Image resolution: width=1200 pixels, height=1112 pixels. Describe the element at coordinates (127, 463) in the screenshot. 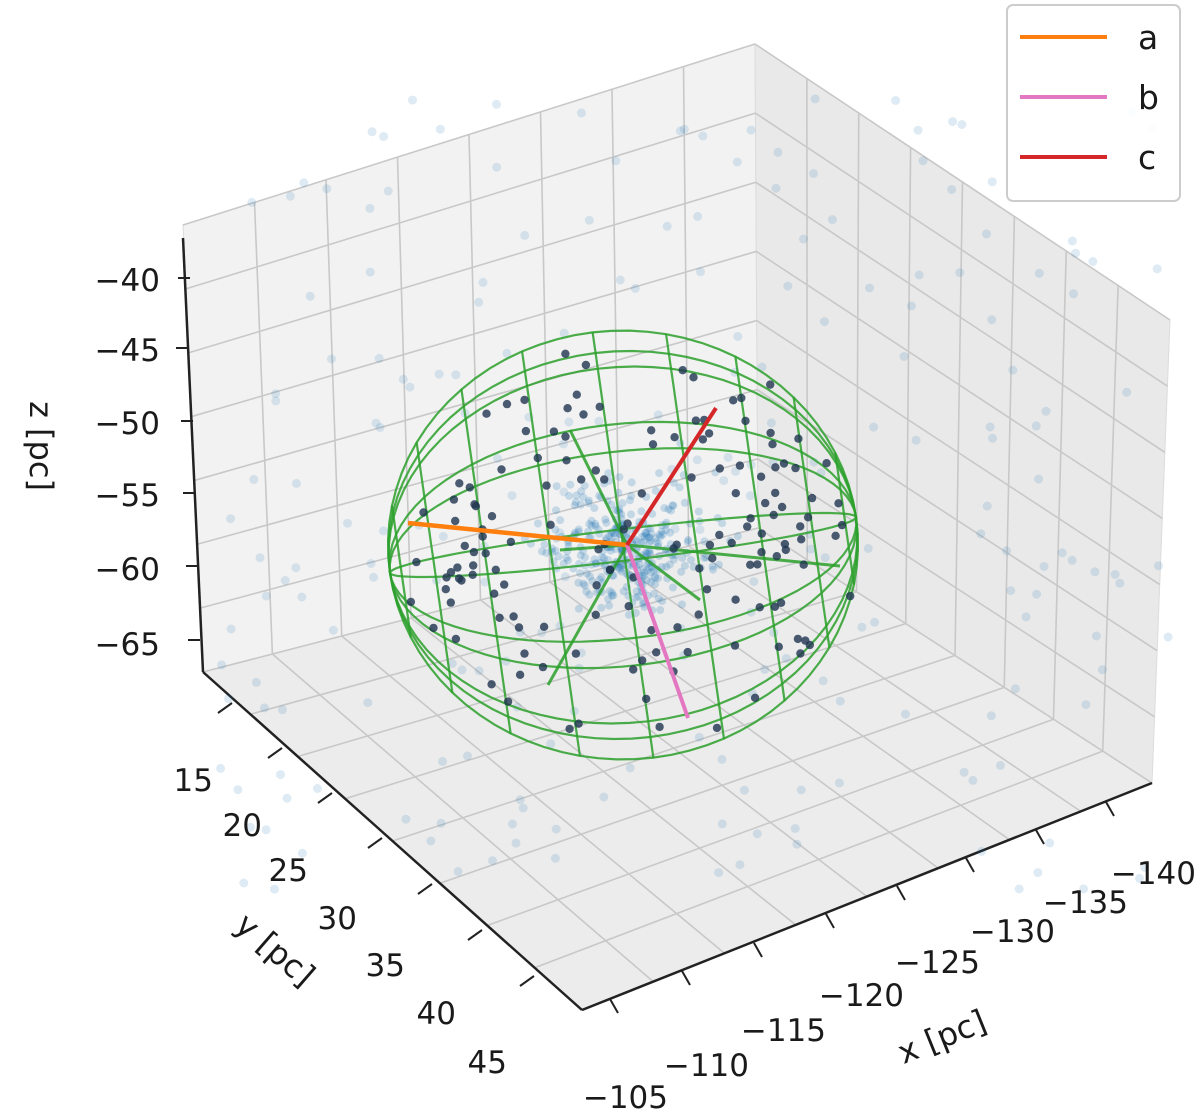

I see `z-tick-labels: −40 −45 −50 −55 −60 −65` at that location.